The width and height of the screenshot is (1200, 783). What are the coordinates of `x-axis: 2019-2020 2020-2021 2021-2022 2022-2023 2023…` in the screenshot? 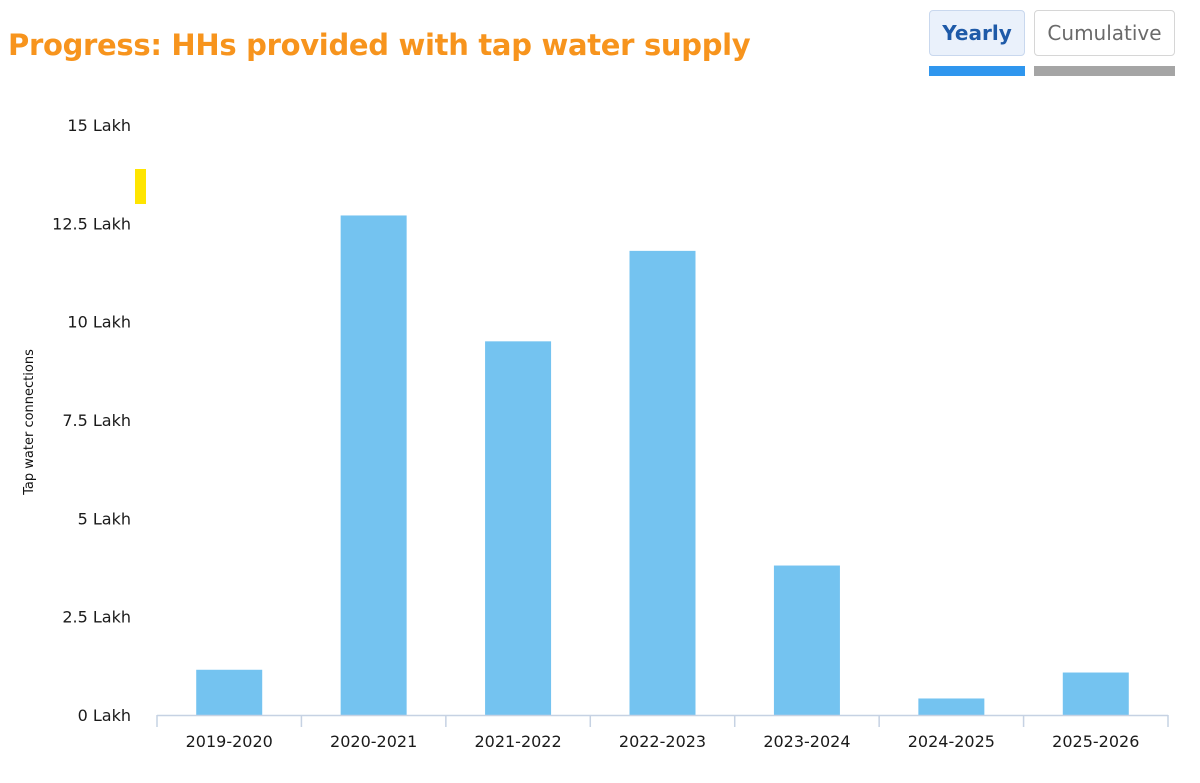 It's located at (662, 732).